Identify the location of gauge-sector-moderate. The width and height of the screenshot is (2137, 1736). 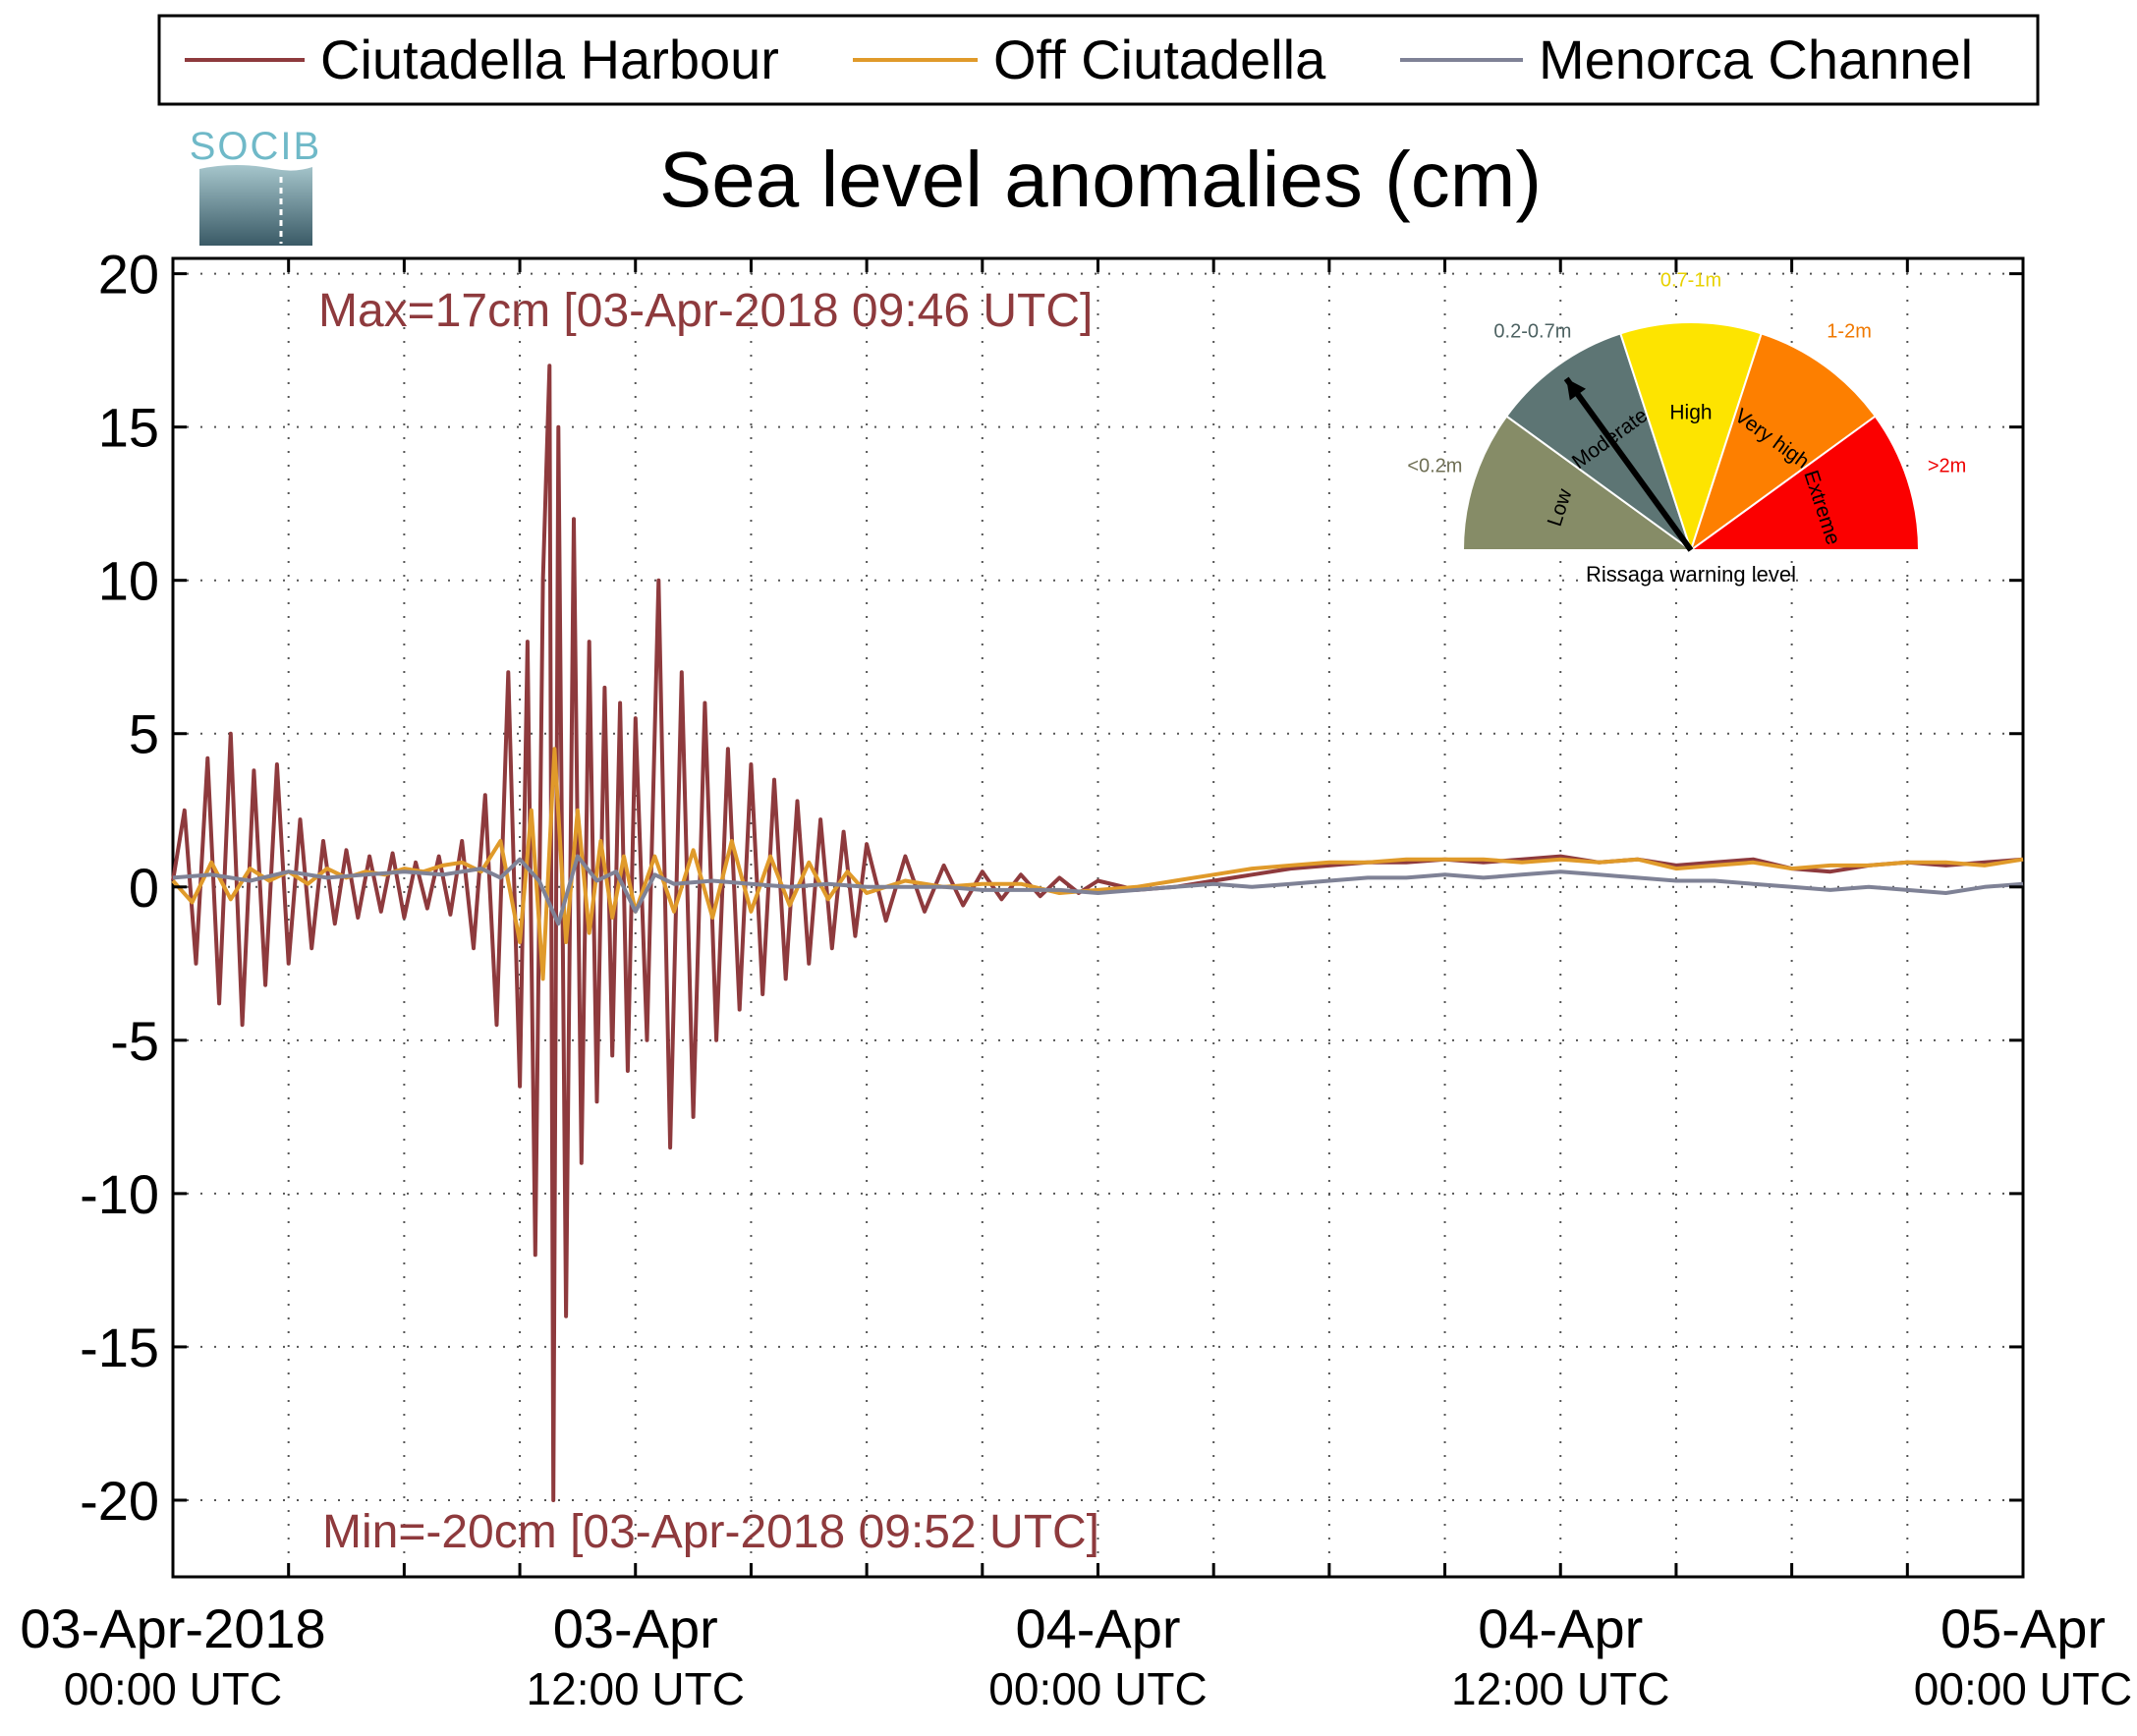
(1598, 442).